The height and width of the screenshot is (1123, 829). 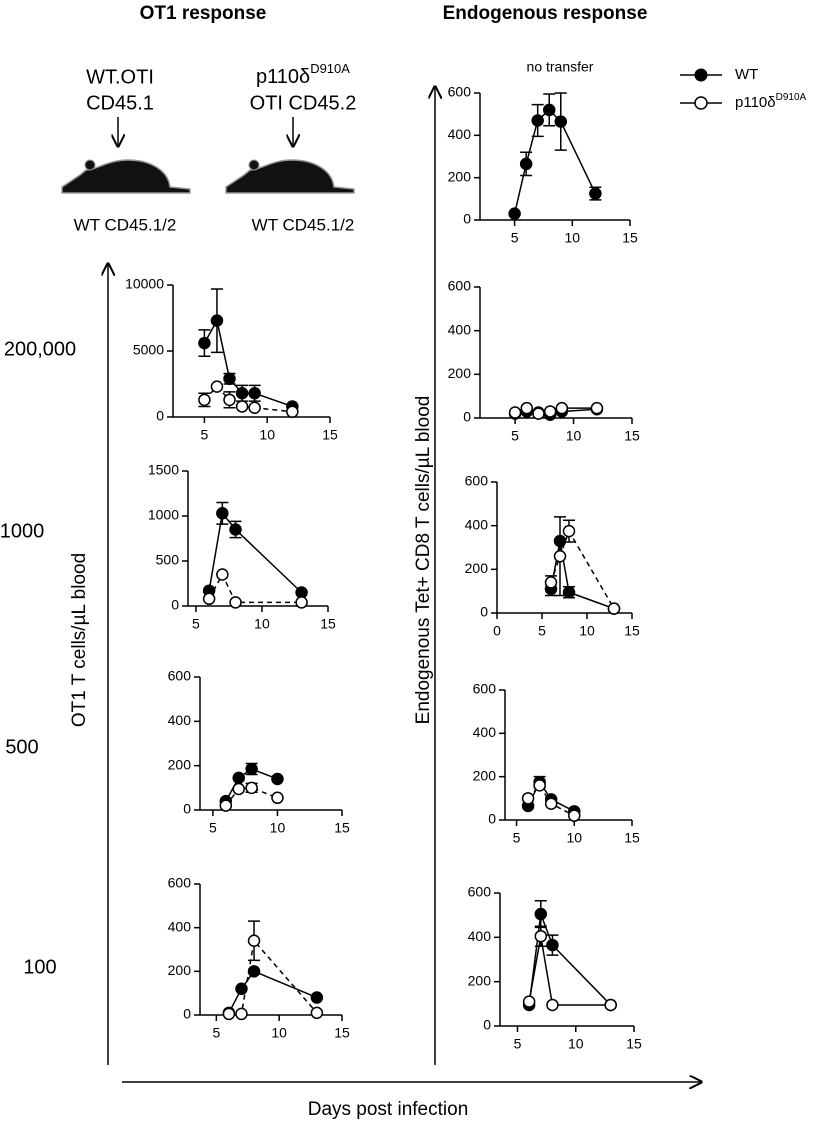 I want to click on legend-label-main: p110δ, so click(x=755, y=102).